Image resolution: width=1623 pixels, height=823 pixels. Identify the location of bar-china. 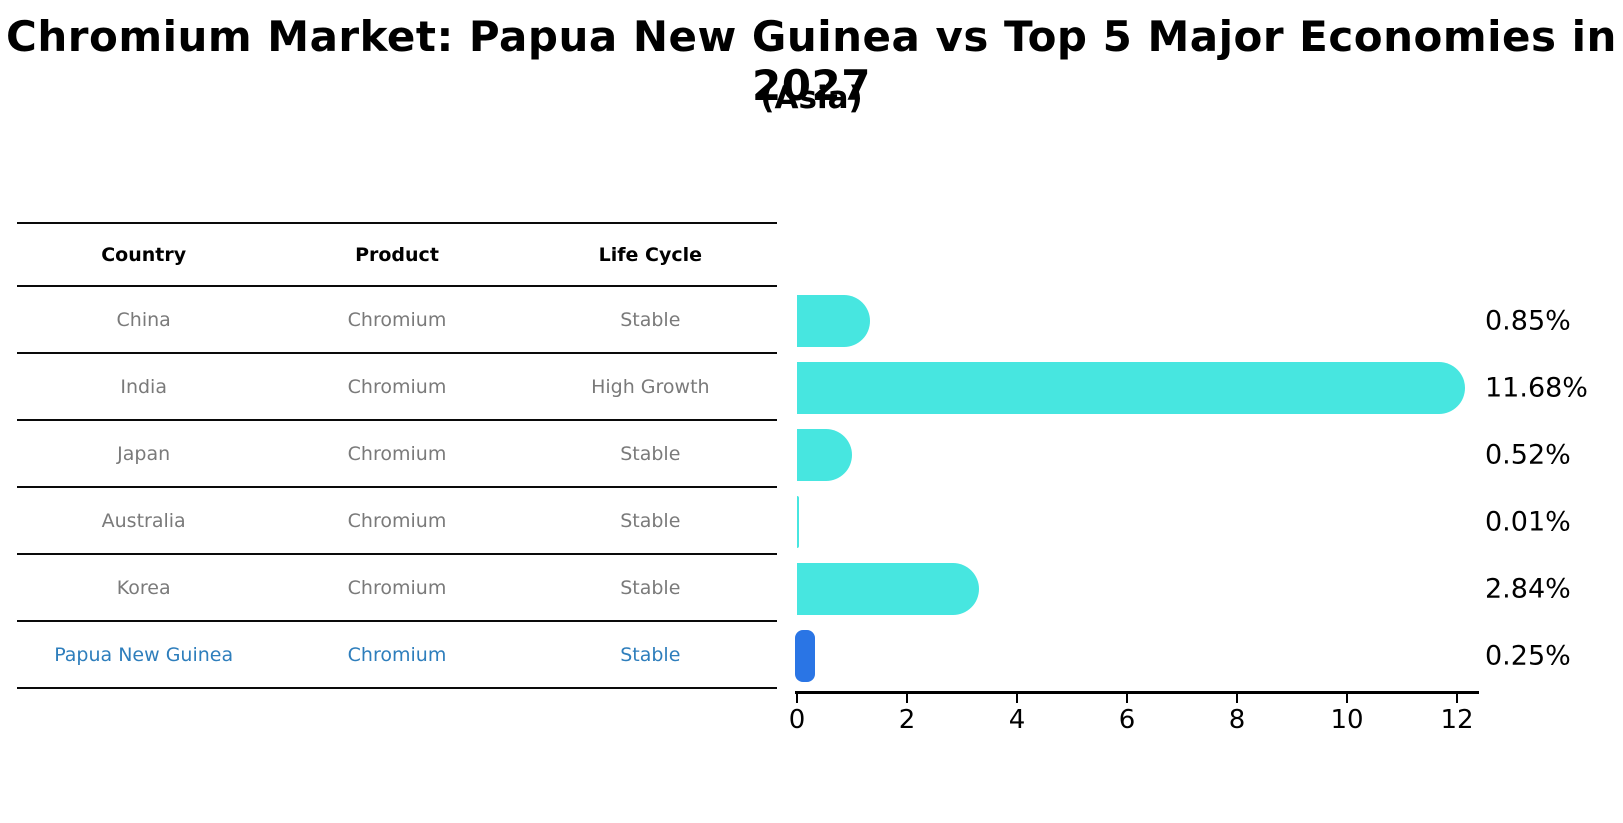
(833, 320).